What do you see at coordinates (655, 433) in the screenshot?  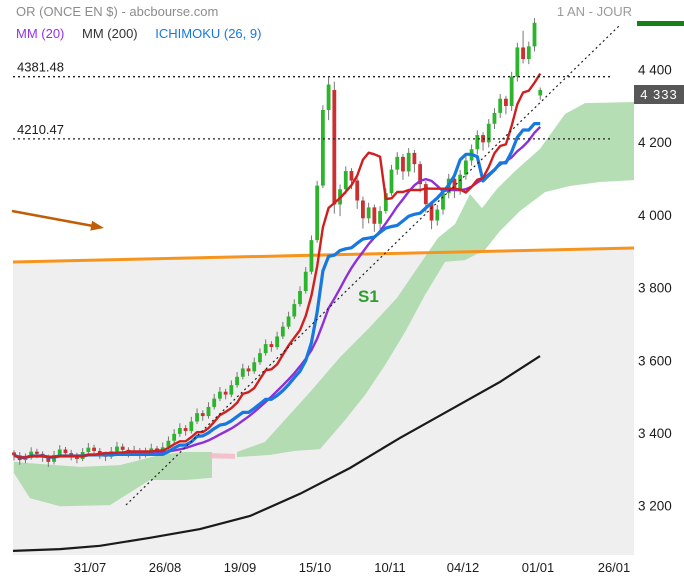 I see `y-axis-tick: 3 400` at bounding box center [655, 433].